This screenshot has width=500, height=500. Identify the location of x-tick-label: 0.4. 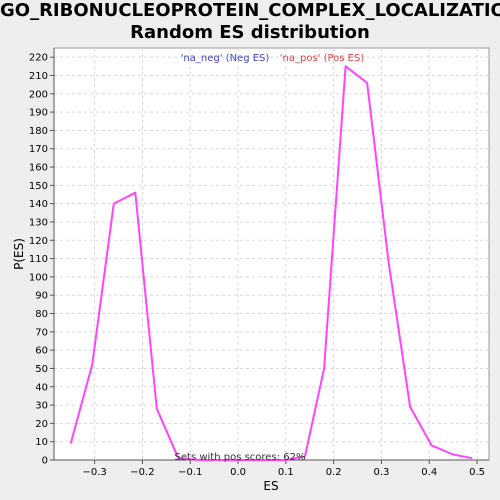
(429, 472).